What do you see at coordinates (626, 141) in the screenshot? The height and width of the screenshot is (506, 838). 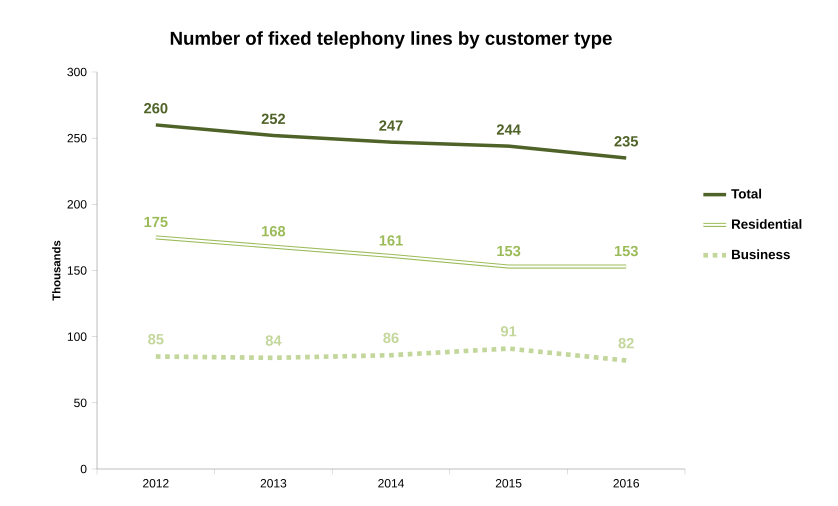 I see `data-label: 235` at bounding box center [626, 141].